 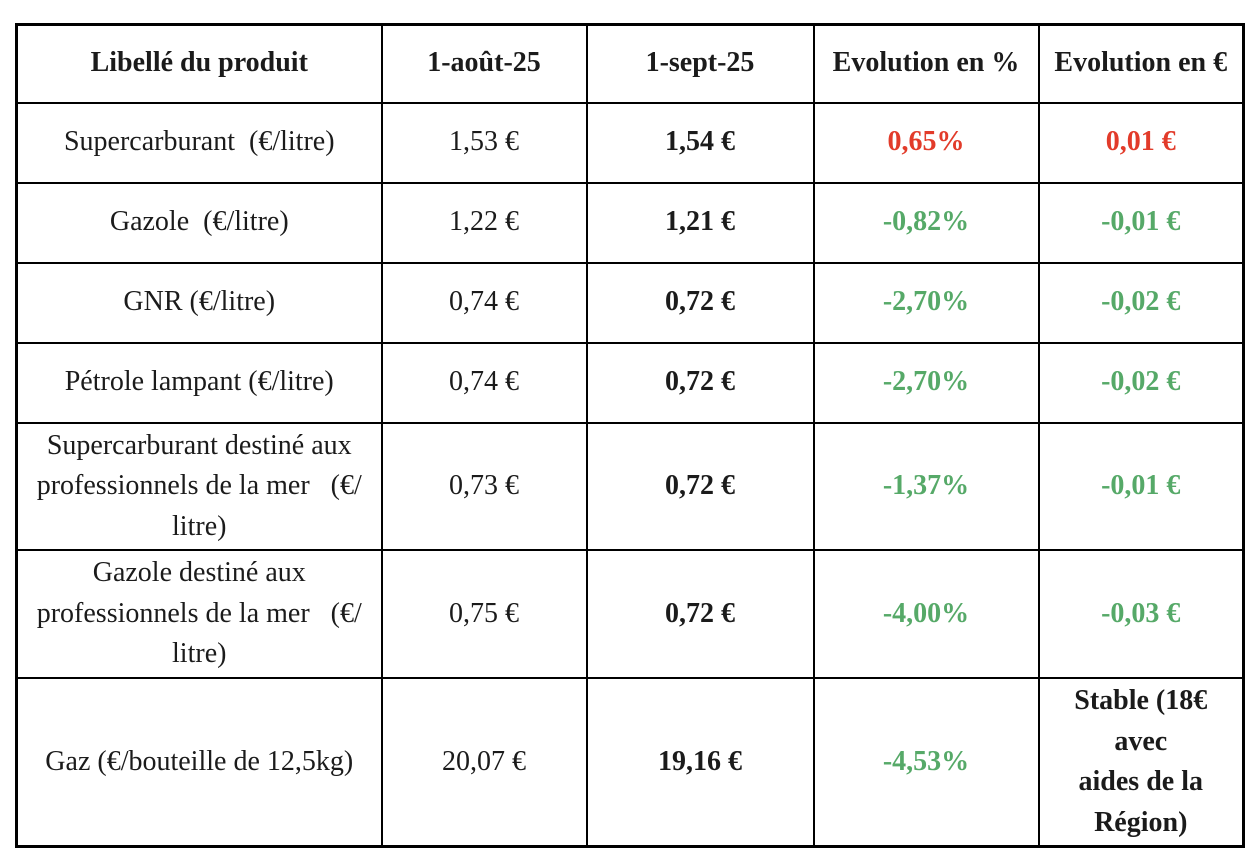 I want to click on evolution-percent-cell: -0,82%, so click(x=926, y=222).